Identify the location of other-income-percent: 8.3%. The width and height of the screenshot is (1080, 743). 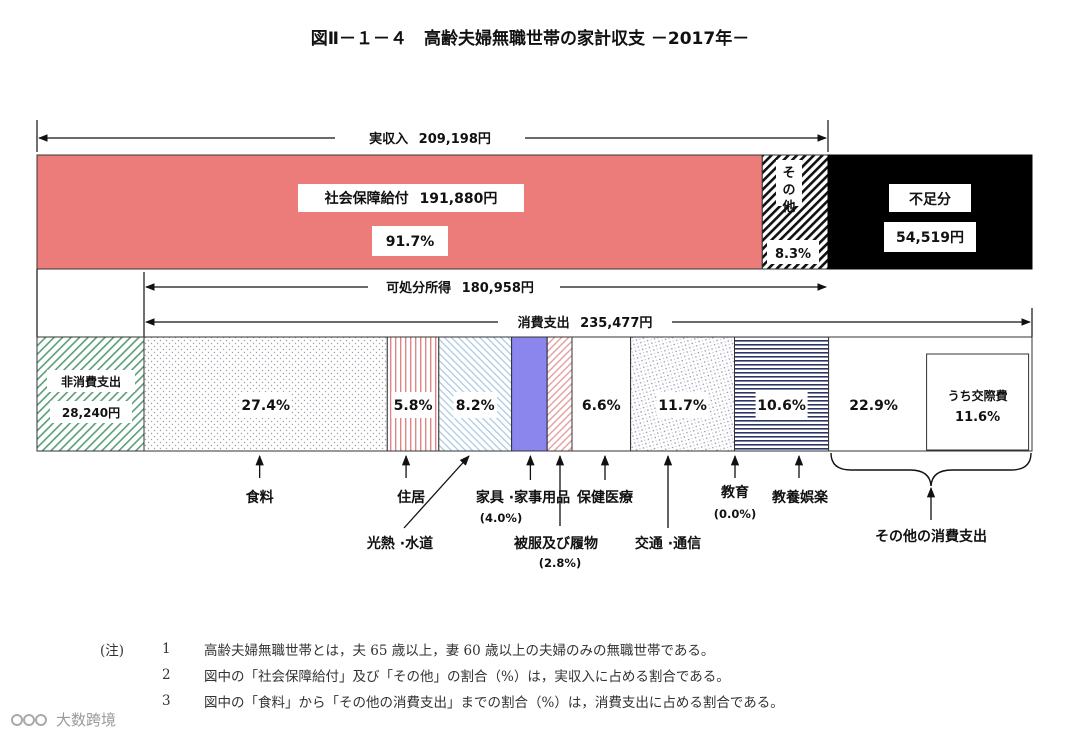
(793, 254).